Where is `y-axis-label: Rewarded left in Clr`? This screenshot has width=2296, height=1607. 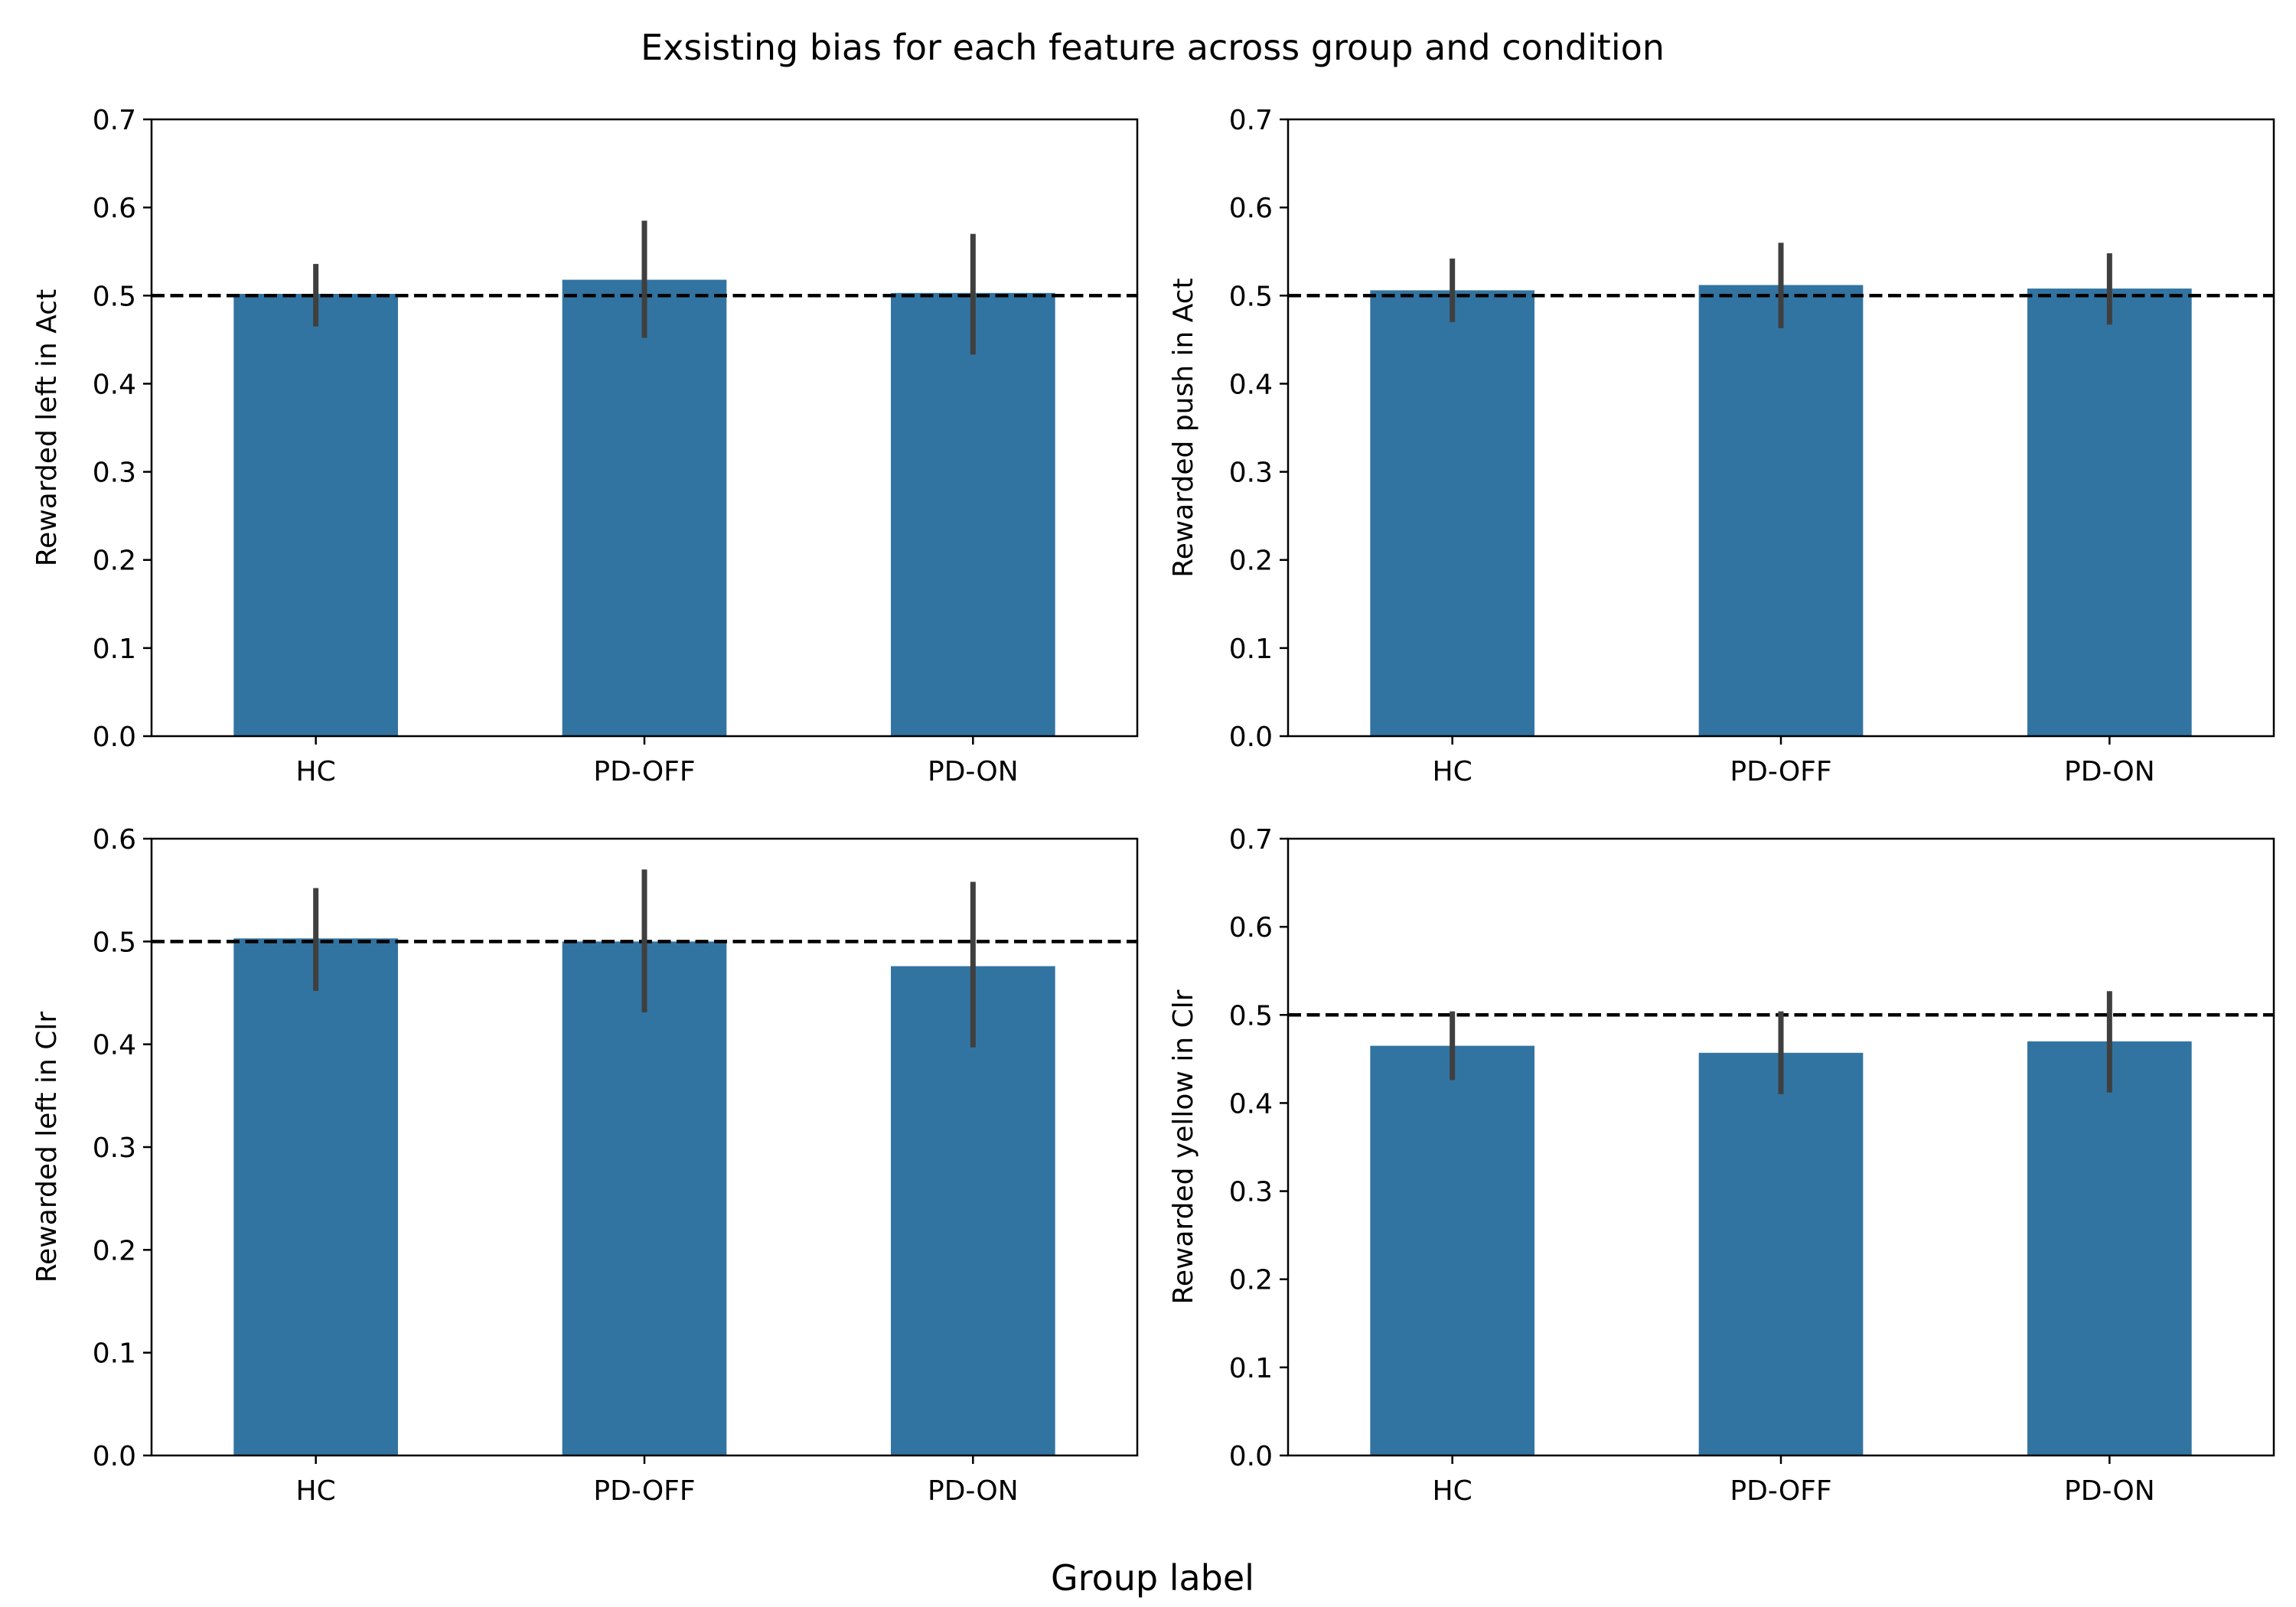 y-axis-label: Rewarded left in Clr is located at coordinates (47, 1147).